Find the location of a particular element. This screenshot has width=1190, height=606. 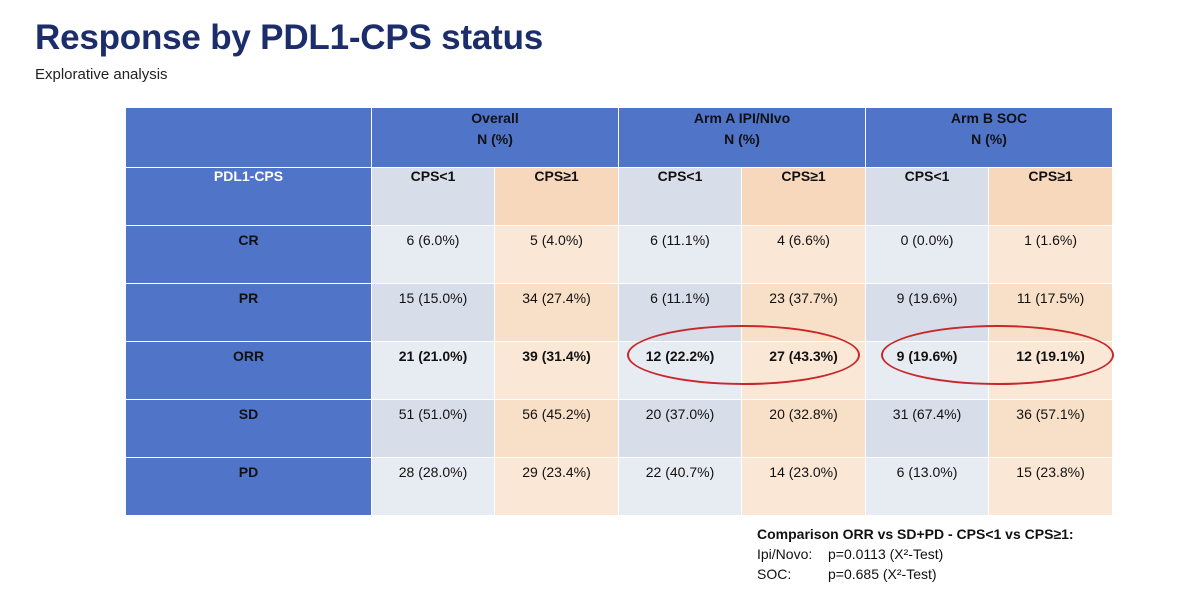

row-label: ORR is located at coordinates (248, 370).